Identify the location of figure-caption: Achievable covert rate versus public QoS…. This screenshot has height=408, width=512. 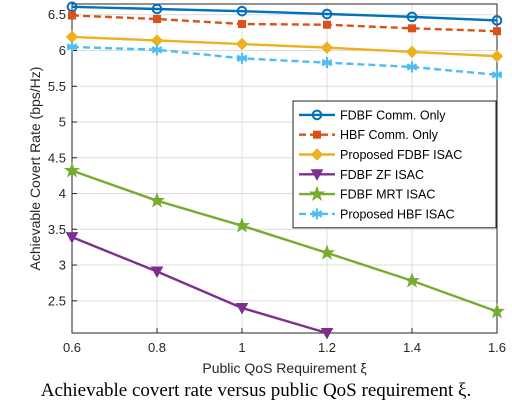
(256, 390).